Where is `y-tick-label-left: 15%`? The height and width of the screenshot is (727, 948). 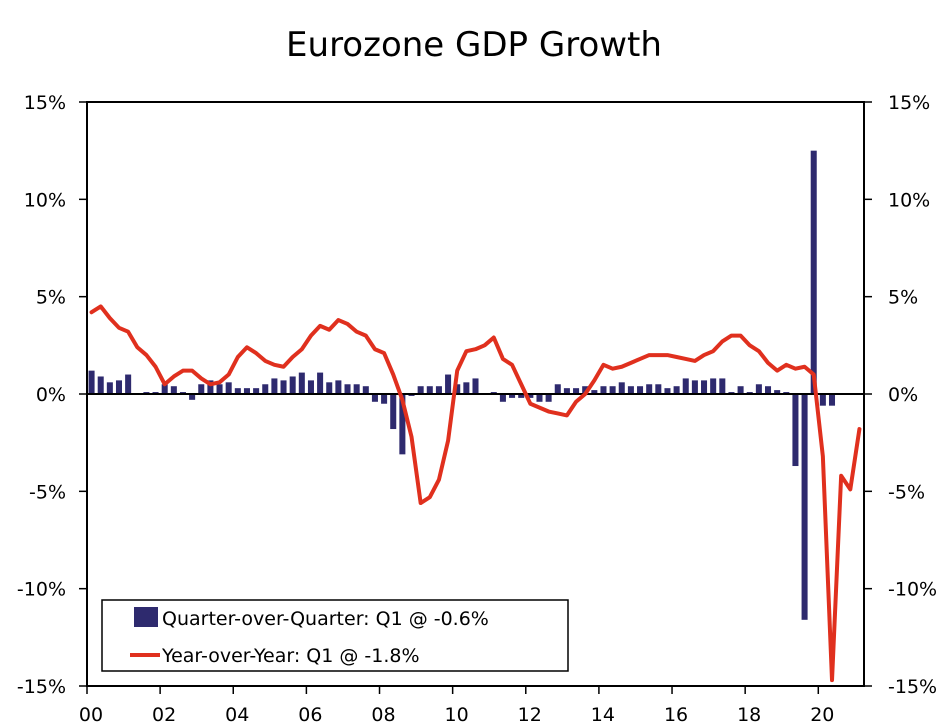 y-tick-label-left: 15% is located at coordinates (45, 103).